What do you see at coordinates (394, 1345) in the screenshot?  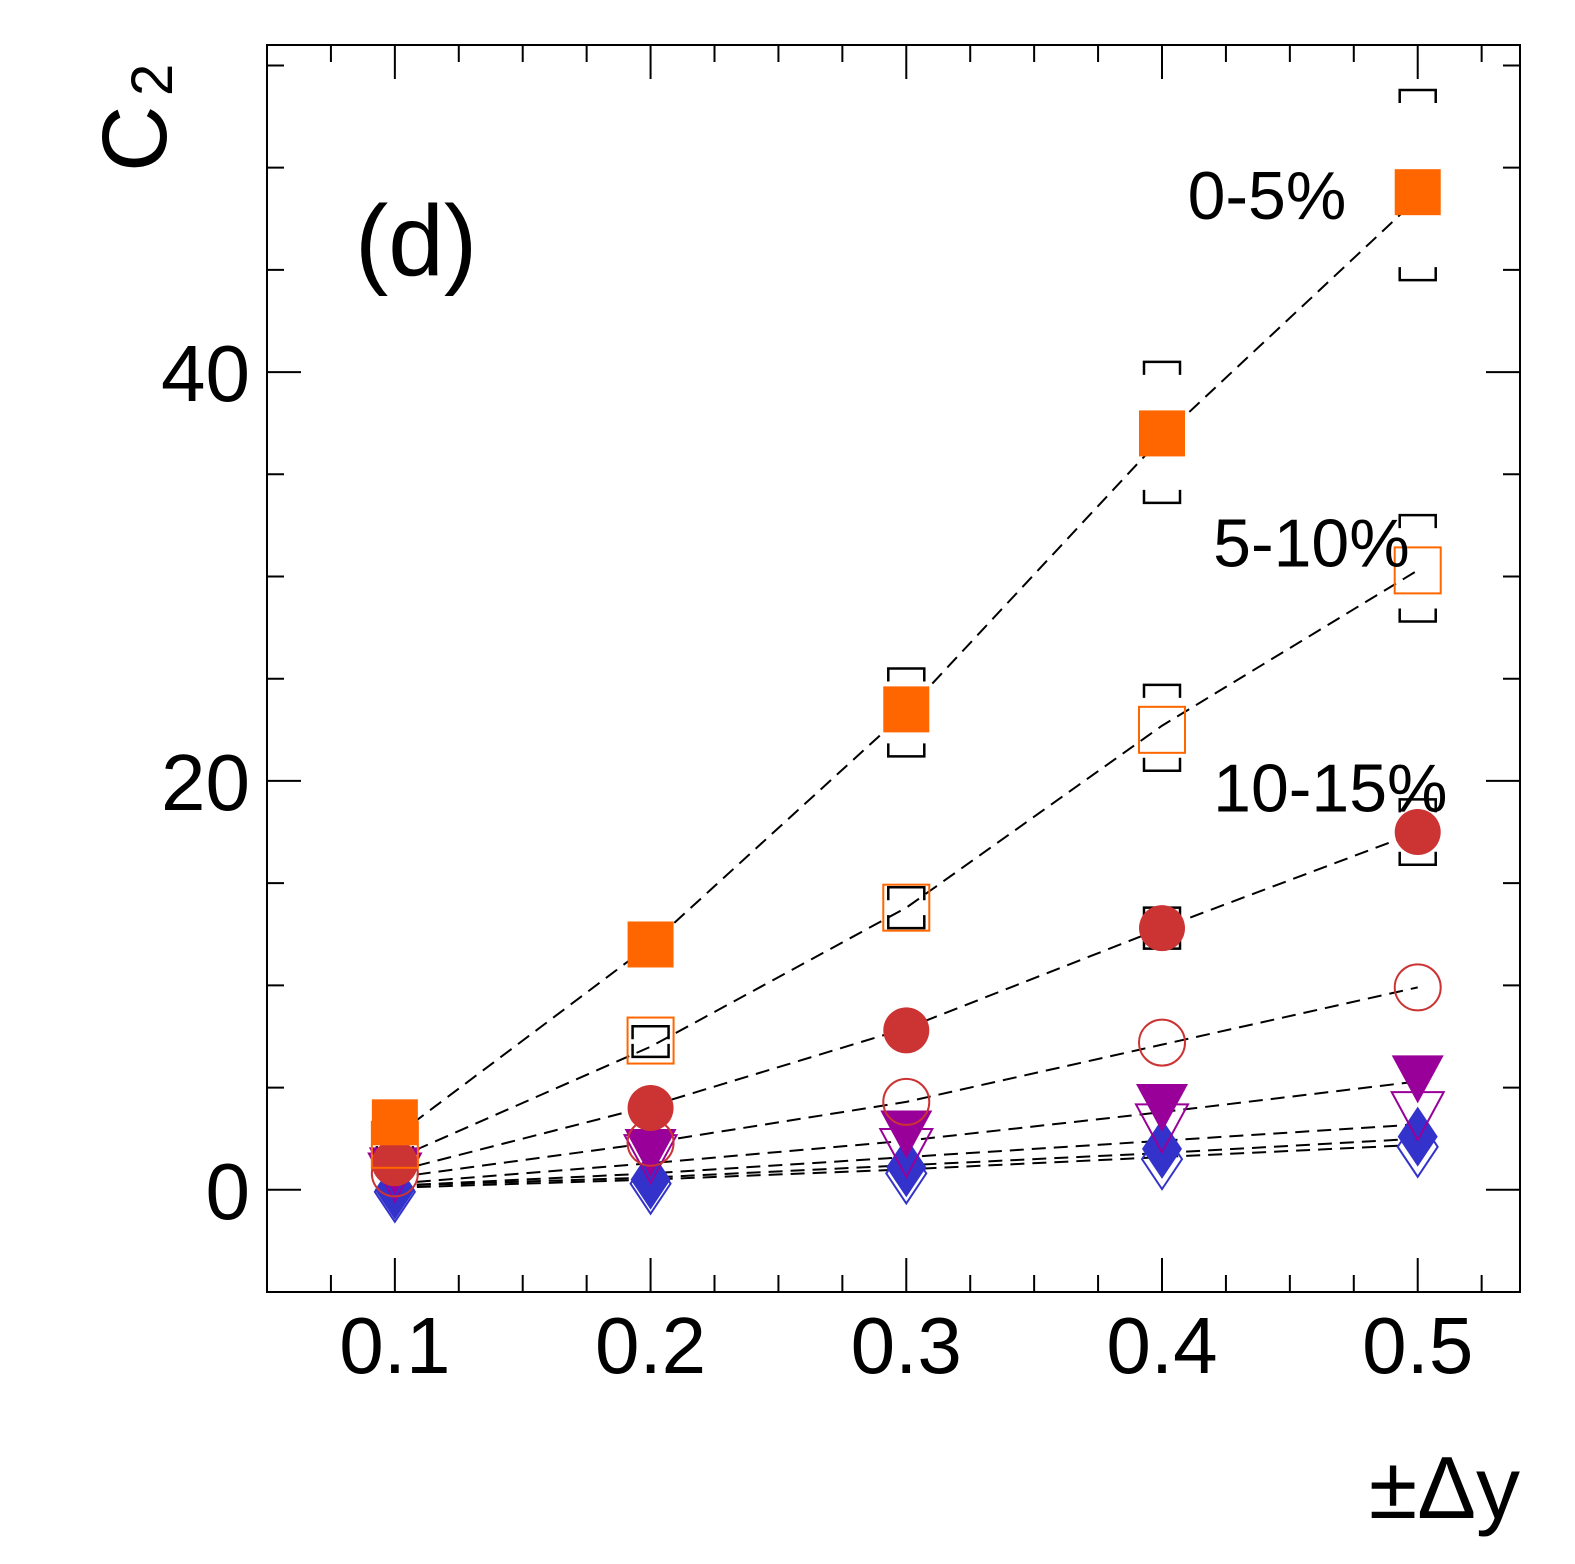 I see `x-tick-label: 0.1` at bounding box center [394, 1345].